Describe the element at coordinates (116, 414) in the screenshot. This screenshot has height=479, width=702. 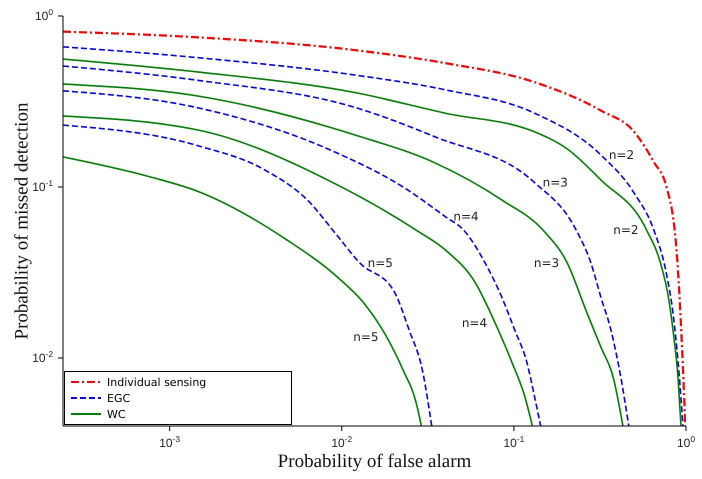
I see `legend-label: WC` at that location.